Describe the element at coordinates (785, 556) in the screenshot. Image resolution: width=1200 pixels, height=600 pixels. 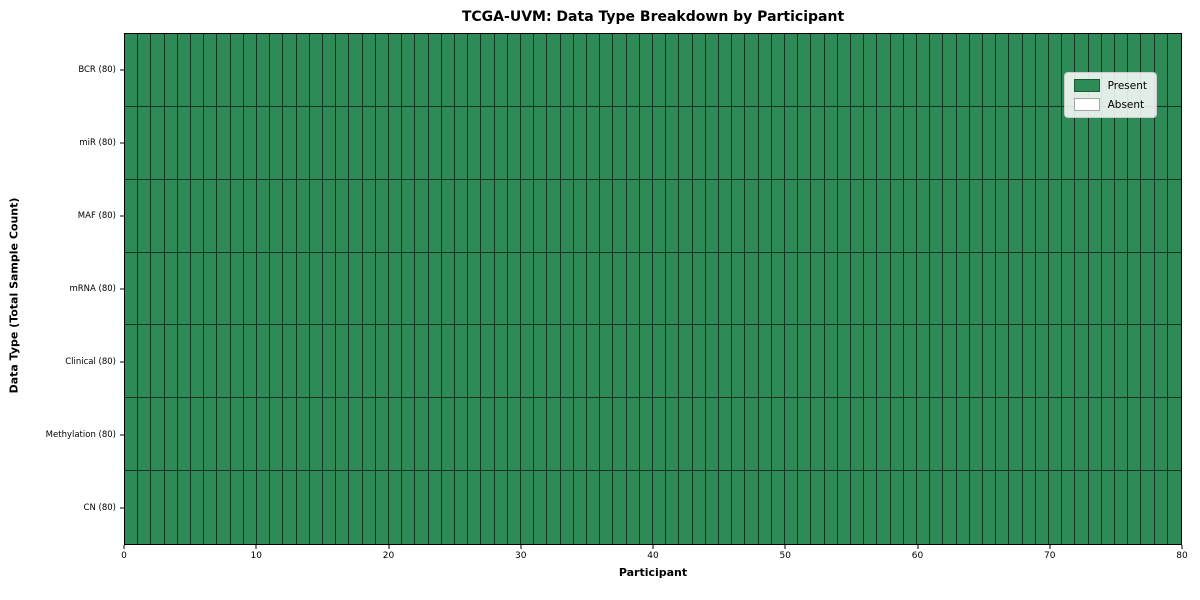
I see `x-tick-label: 50` at that location.